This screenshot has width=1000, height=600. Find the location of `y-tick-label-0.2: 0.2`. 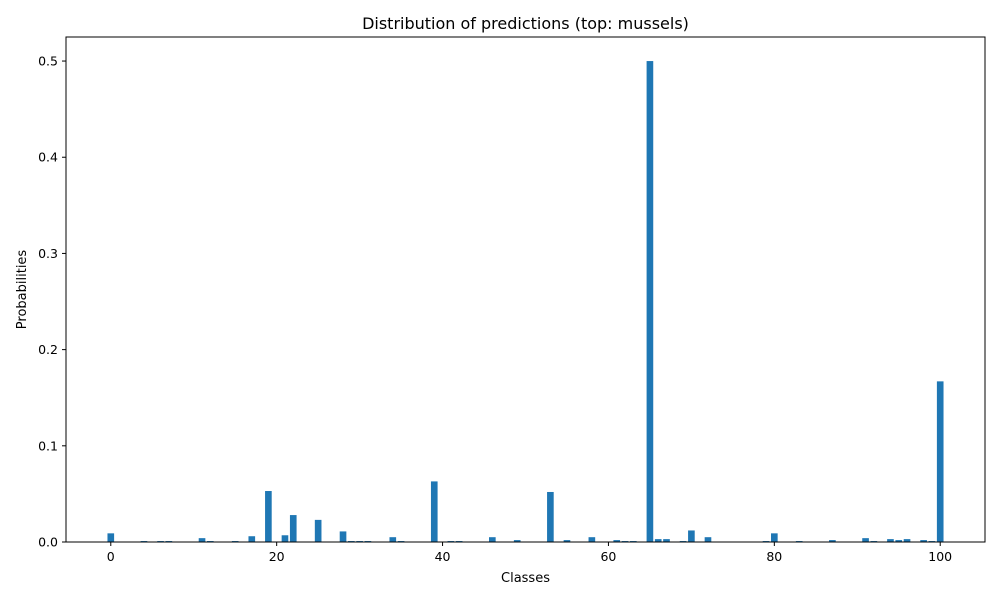

y-tick-label-0.2: 0.2 is located at coordinates (48, 349).